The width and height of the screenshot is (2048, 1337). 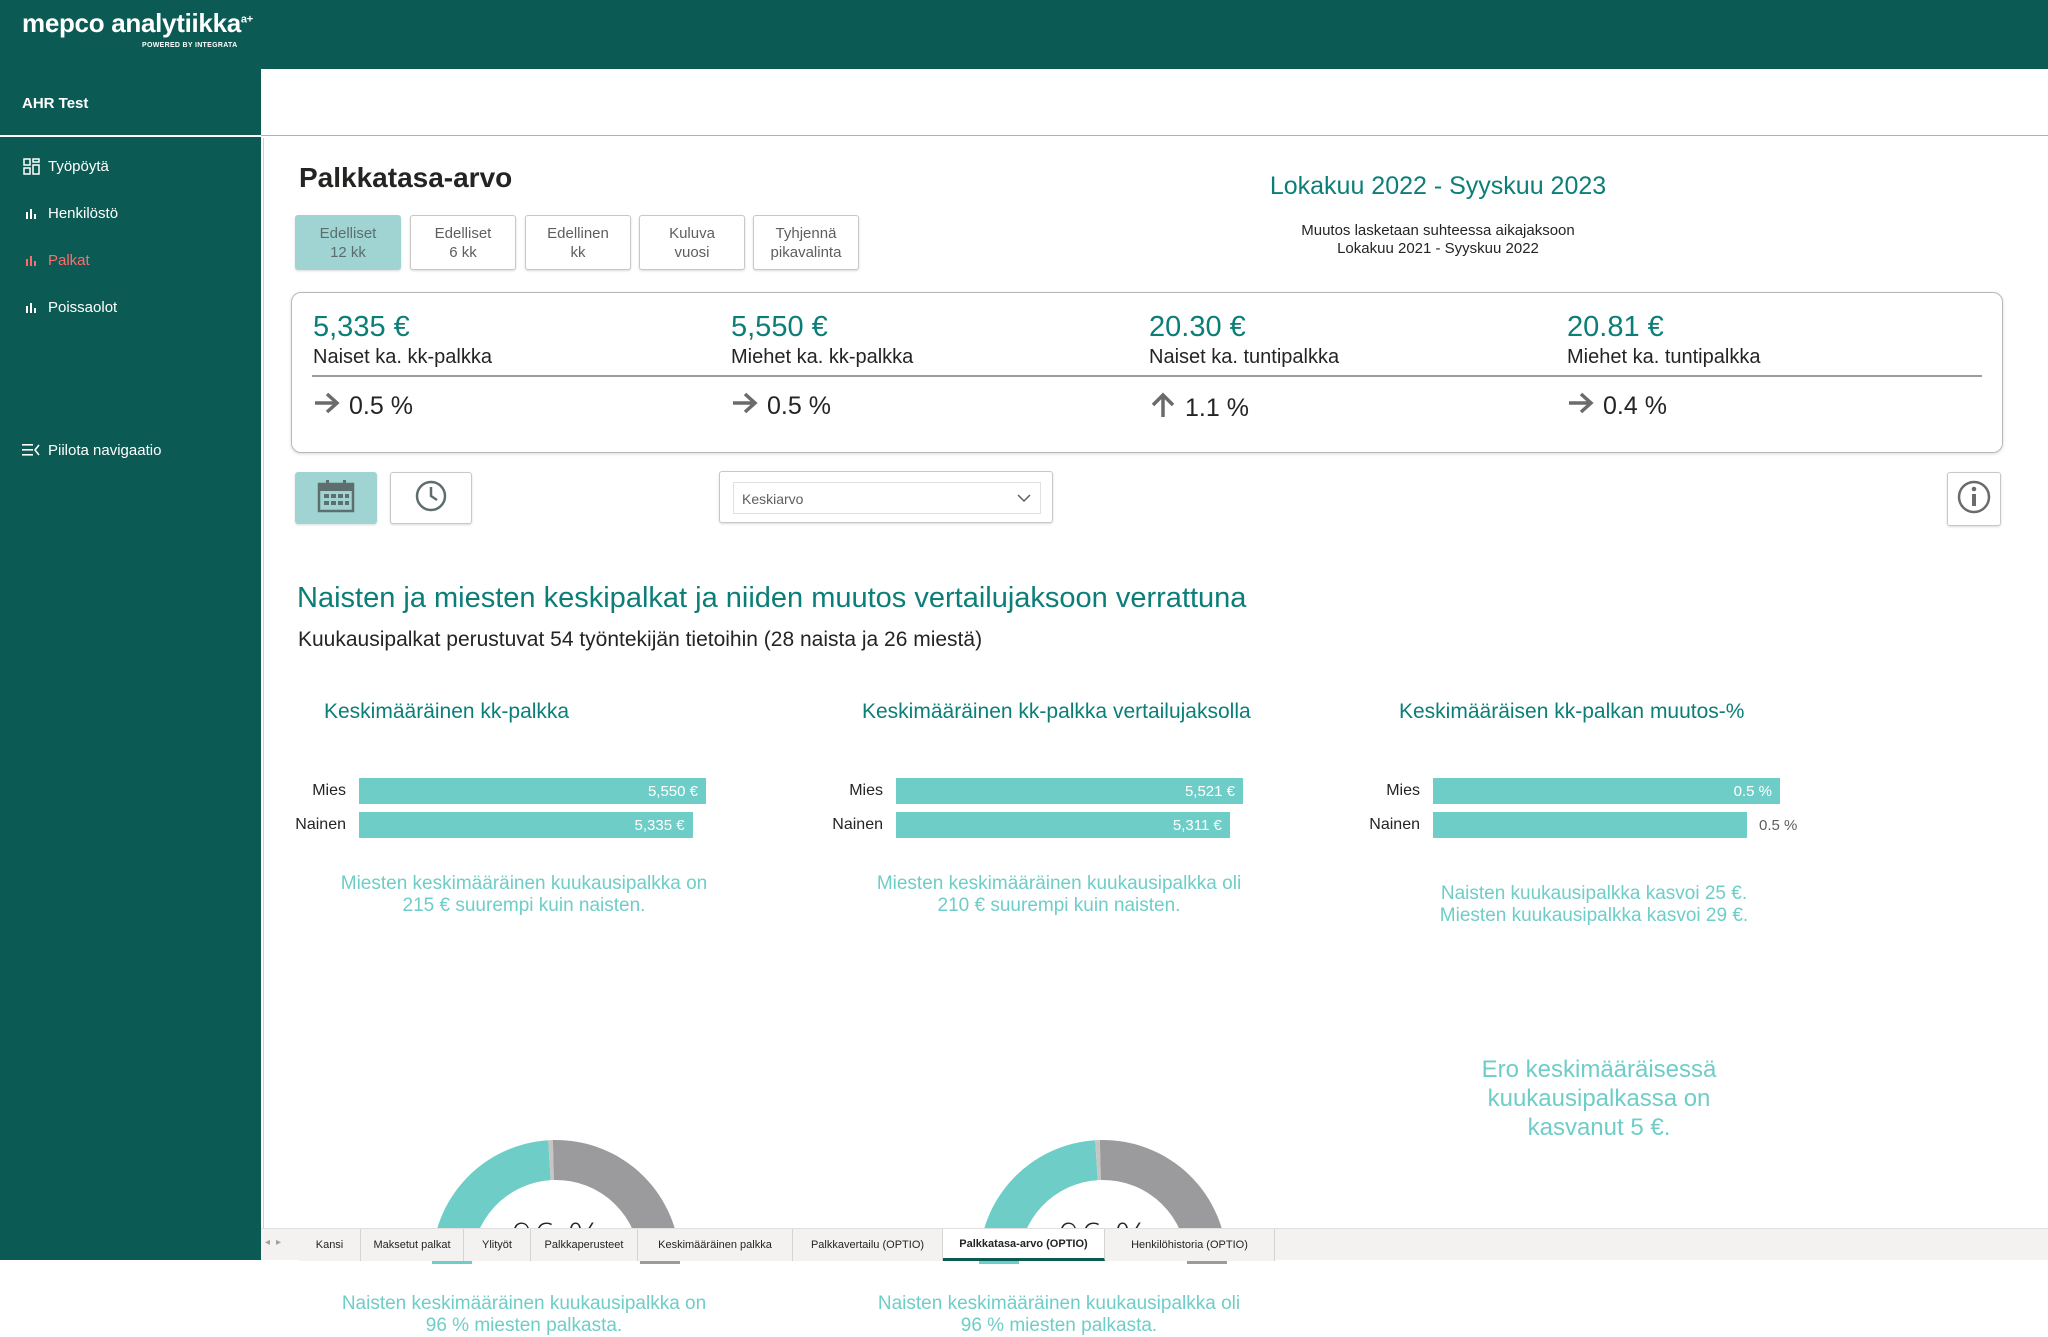 I want to click on tab-label: Kansi, so click(x=329, y=1245).